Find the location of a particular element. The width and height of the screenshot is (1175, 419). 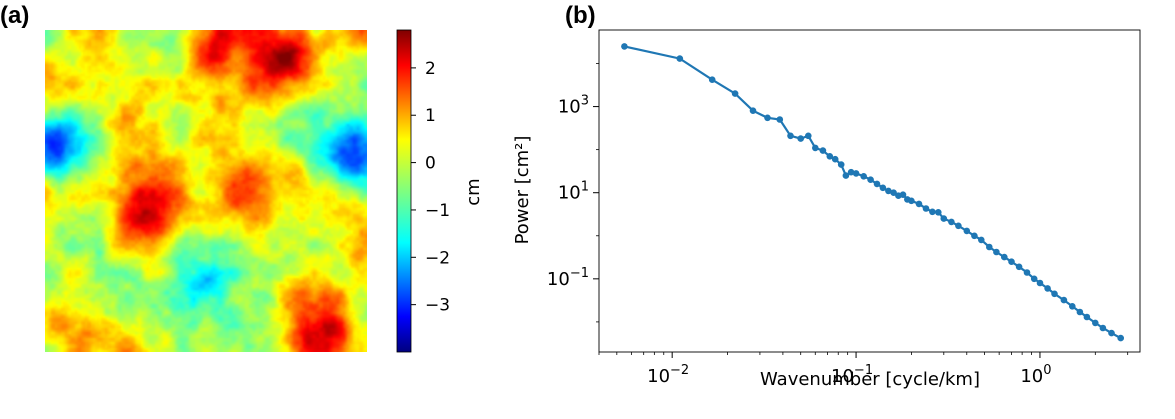

colorbar-tick-label: −2 is located at coordinates (437, 258).